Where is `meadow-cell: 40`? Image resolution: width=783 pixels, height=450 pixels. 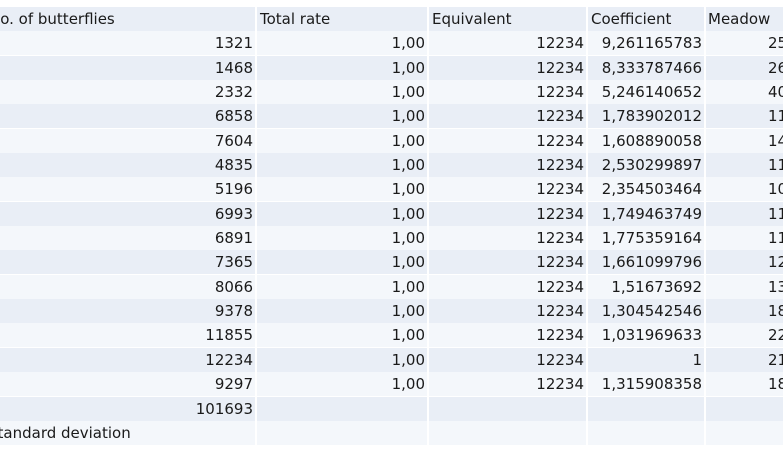 meadow-cell: 40 is located at coordinates (744, 92).